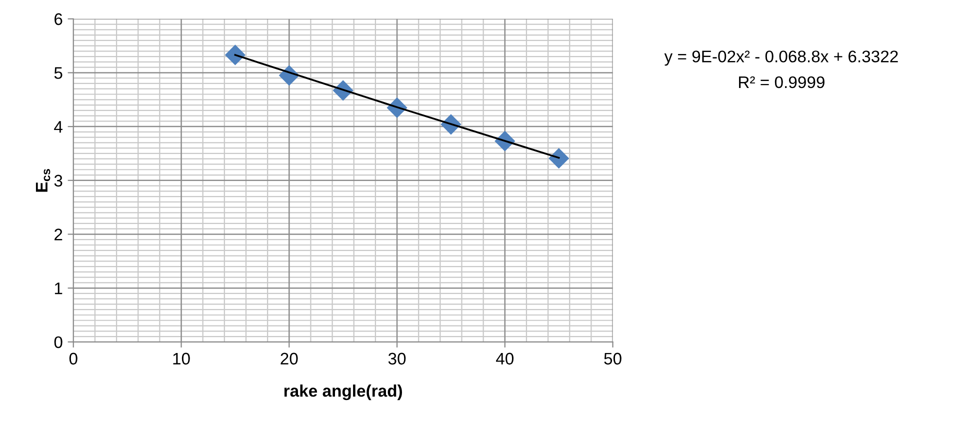 The width and height of the screenshot is (953, 429). I want to click on y-tick-label: 6, so click(58, 19).